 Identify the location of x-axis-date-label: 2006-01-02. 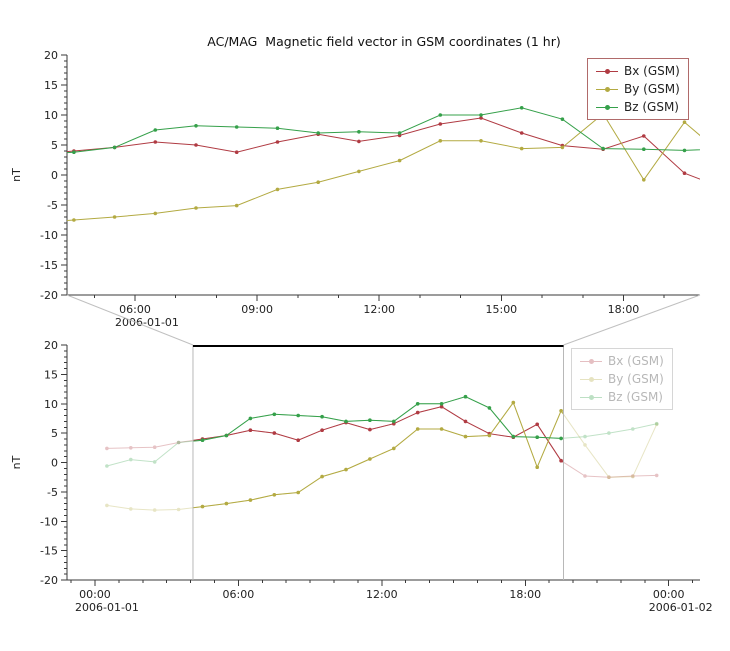
(681, 607).